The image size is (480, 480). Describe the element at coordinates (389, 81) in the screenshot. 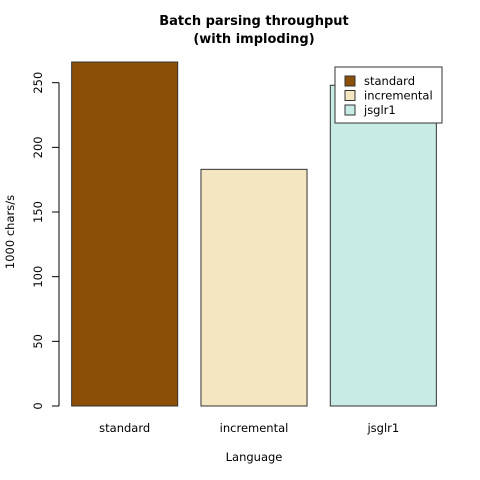

I see `legend-label-standard: standard` at that location.